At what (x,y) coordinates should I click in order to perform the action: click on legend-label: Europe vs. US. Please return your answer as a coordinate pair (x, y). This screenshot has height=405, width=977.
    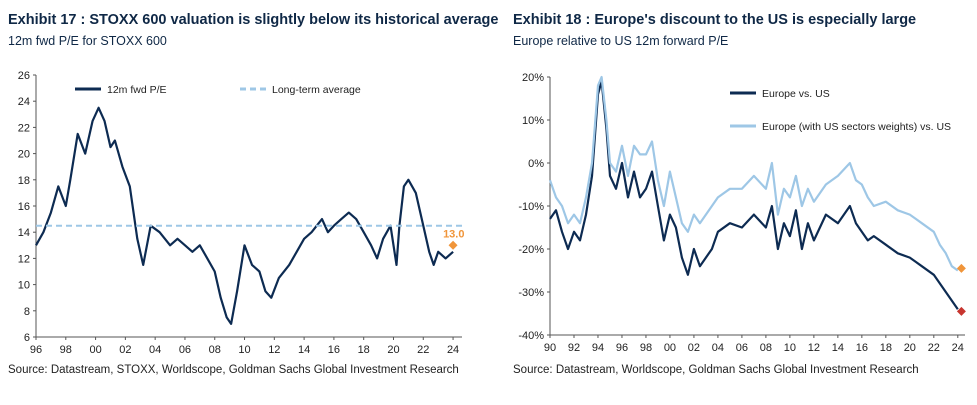
    Looking at the image, I should click on (796, 94).